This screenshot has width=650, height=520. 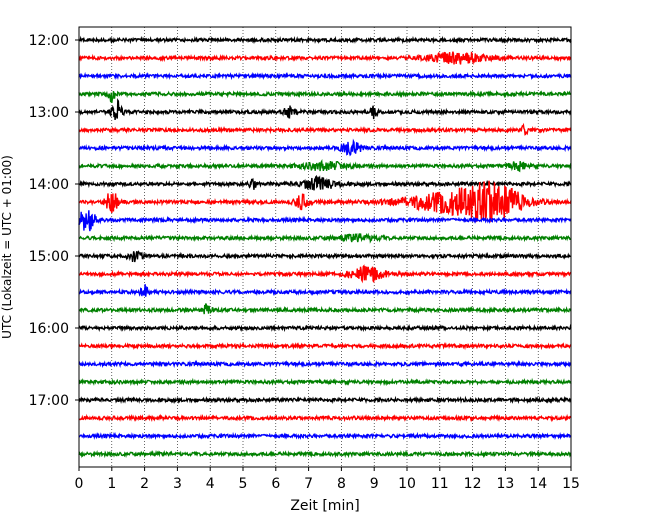 I want to click on y-tick-label: 15:00, so click(x=49, y=257).